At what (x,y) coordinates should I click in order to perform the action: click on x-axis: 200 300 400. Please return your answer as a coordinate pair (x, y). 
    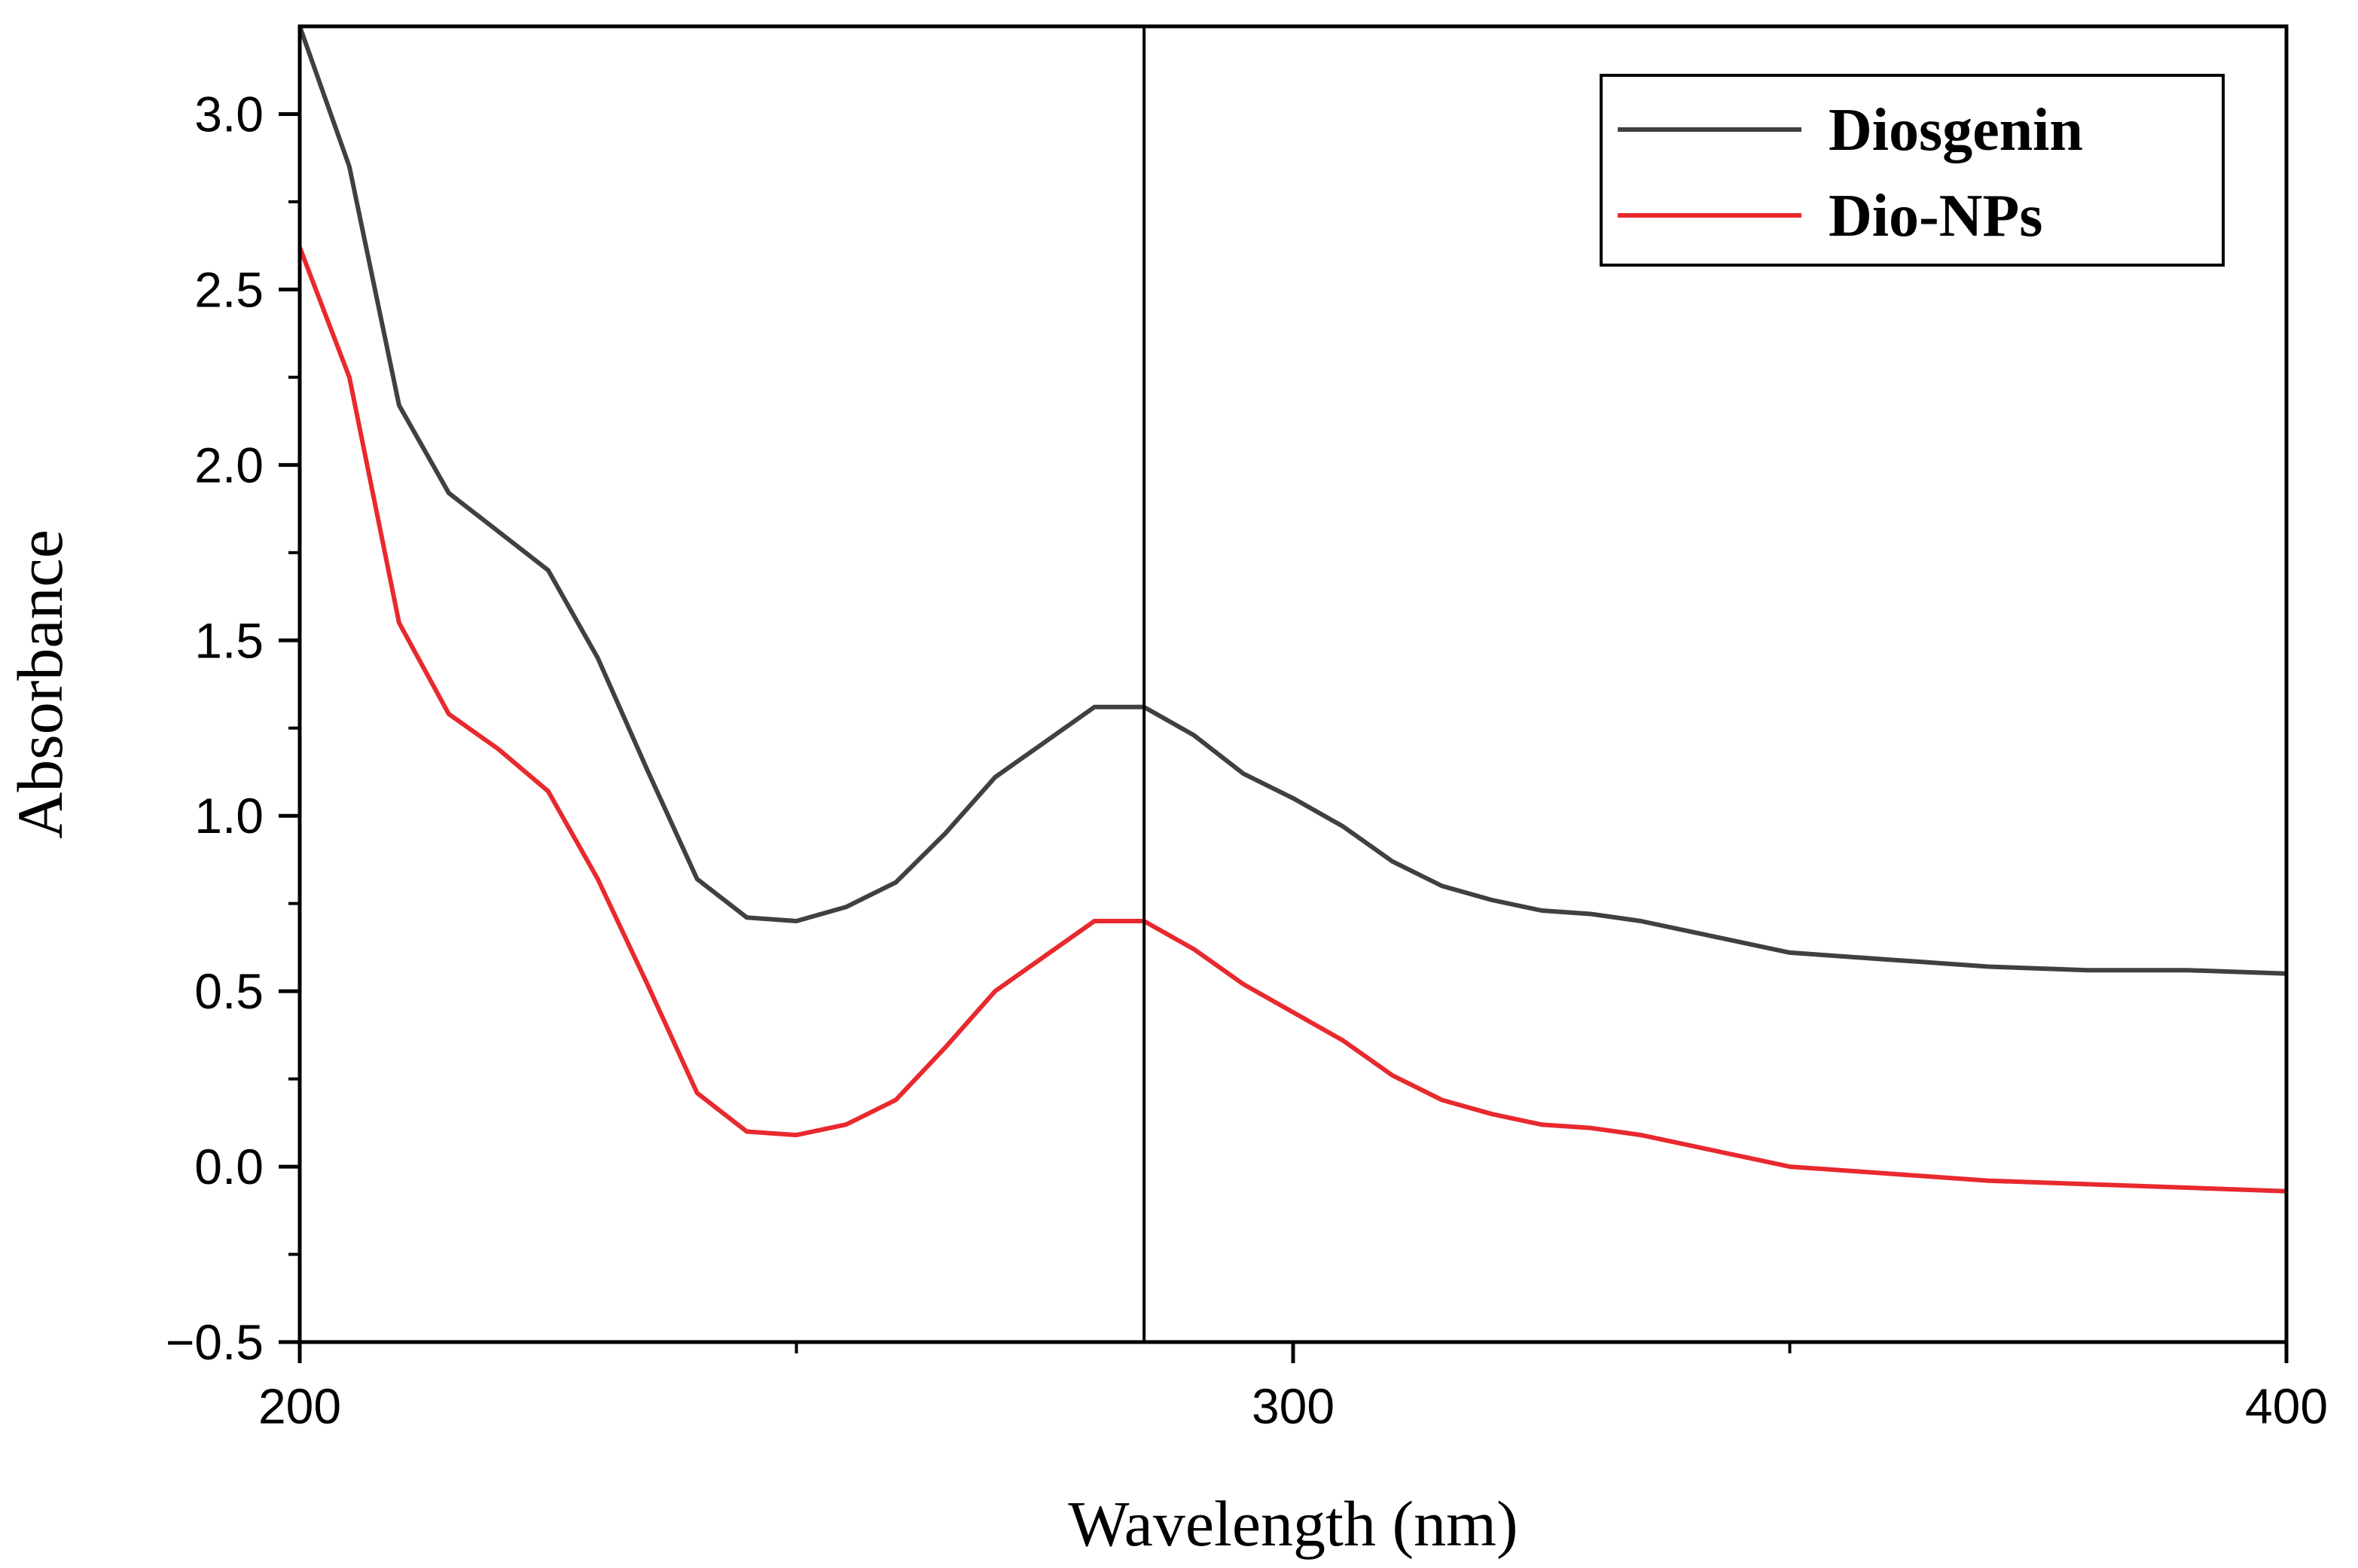
    Looking at the image, I should click on (1293, 1388).